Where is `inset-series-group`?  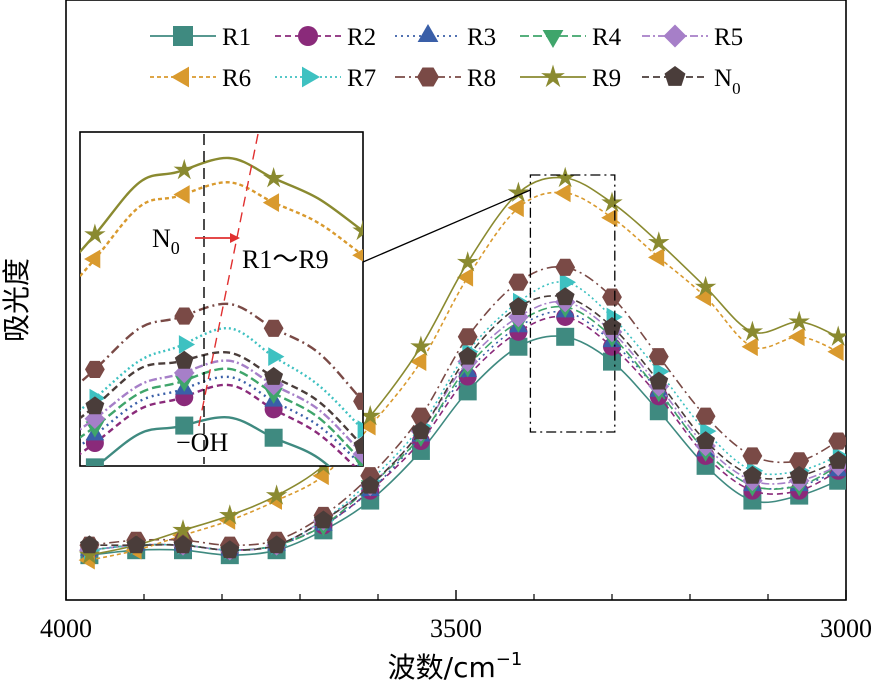 inset-series-group is located at coordinates (221, 311).